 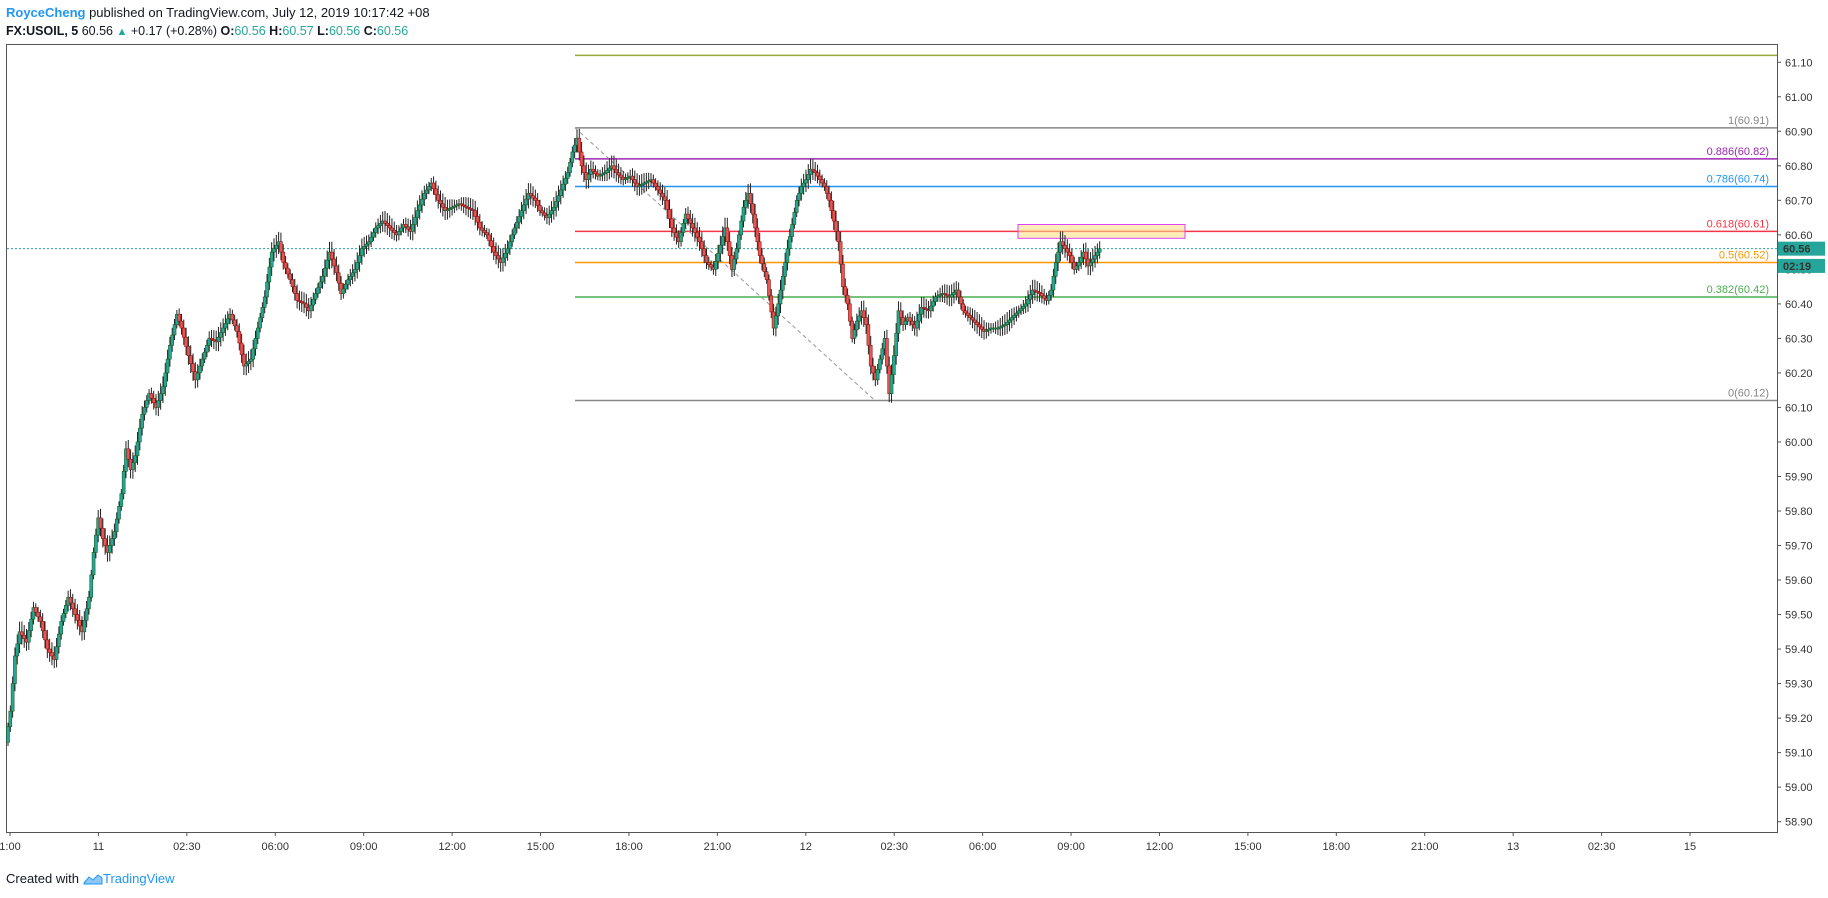 I want to click on tradingview-link: TradingView, so click(x=129, y=878).